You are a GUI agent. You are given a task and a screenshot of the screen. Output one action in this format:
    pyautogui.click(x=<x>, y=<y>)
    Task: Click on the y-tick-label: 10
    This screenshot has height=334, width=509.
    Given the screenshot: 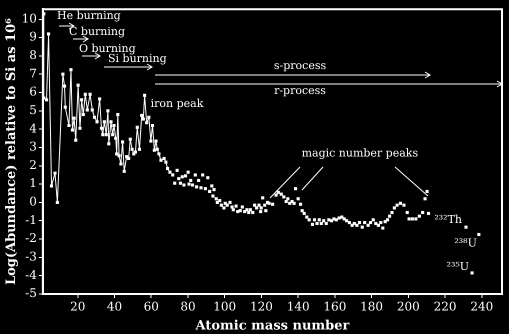 What is the action you would take?
    pyautogui.click(x=29, y=18)
    